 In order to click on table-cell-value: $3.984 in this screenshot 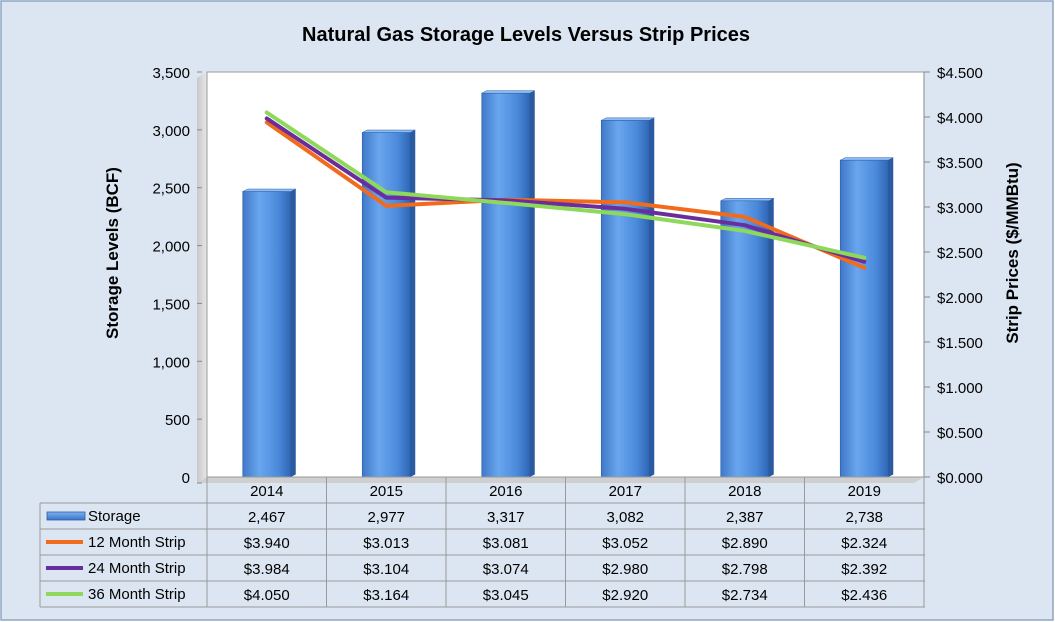, I will do `click(267, 569)`.